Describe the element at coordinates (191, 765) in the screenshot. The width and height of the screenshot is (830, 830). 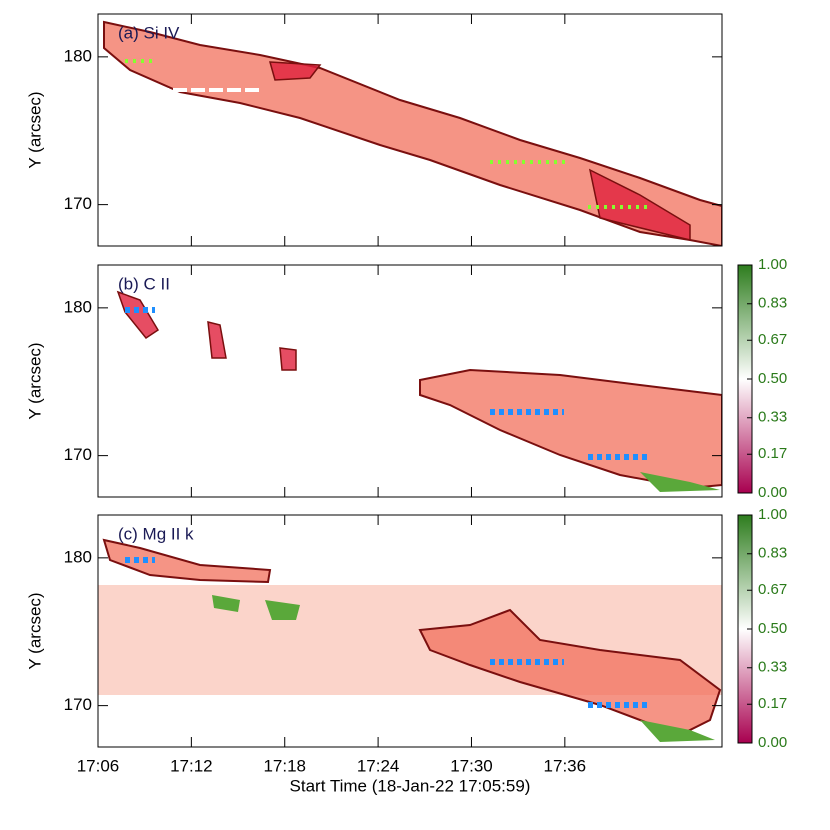
I see `x-tick-label: 17:12` at that location.